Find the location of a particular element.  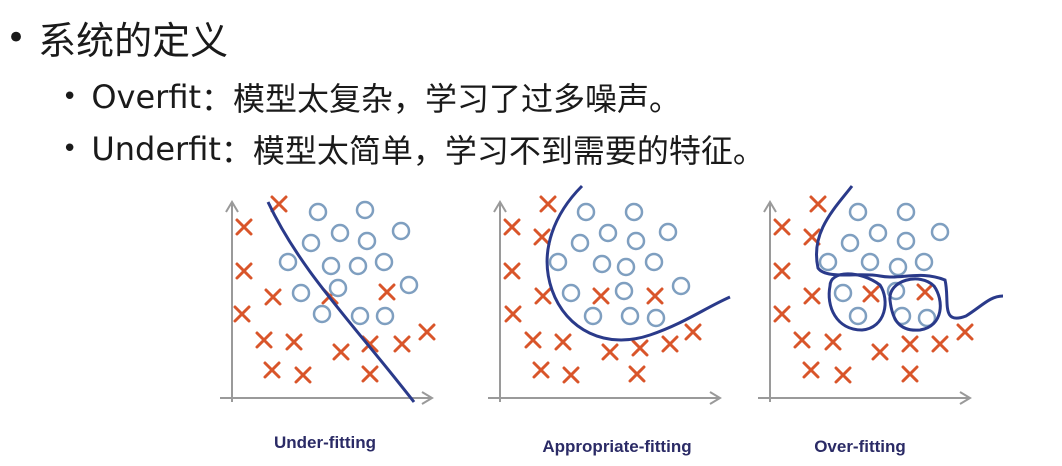

y-axis-arrow-icon is located at coordinates (232, 206).